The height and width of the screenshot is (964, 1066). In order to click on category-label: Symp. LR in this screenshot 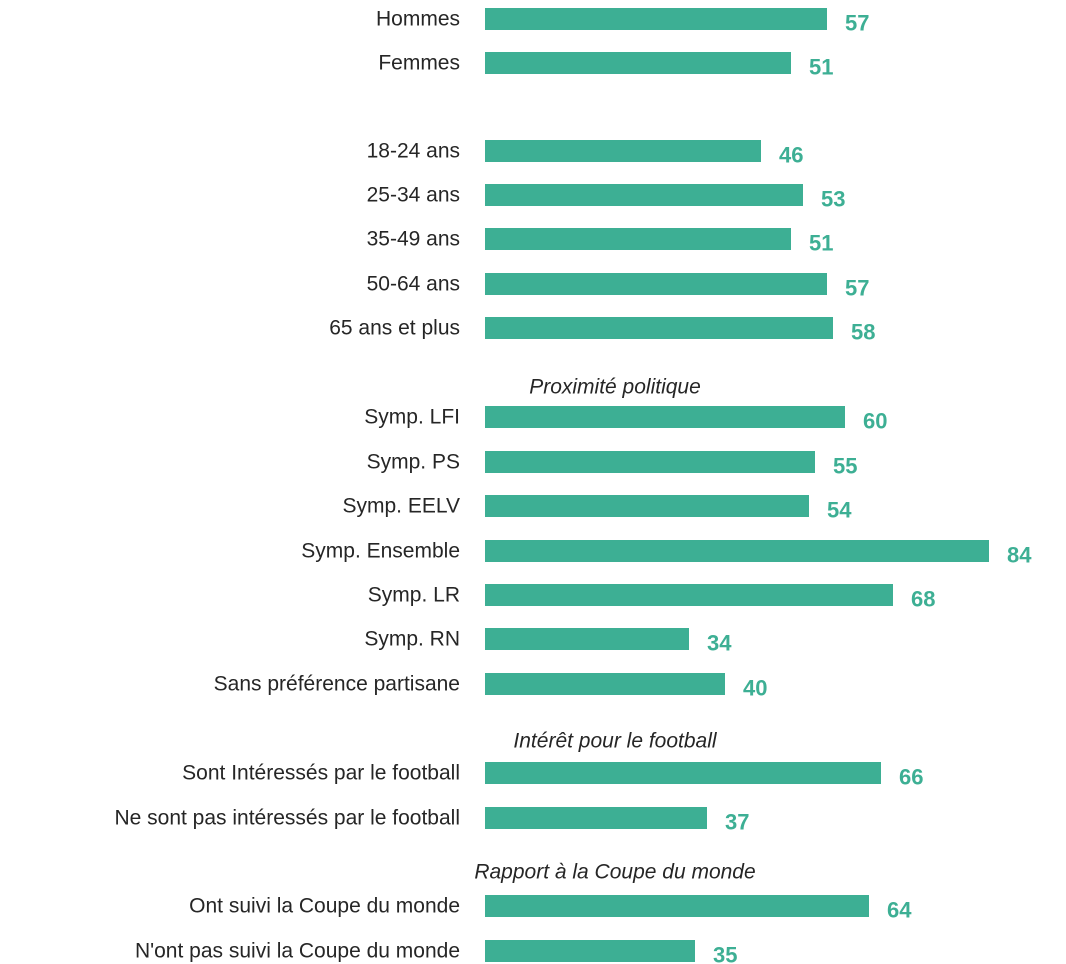, I will do `click(414, 595)`.